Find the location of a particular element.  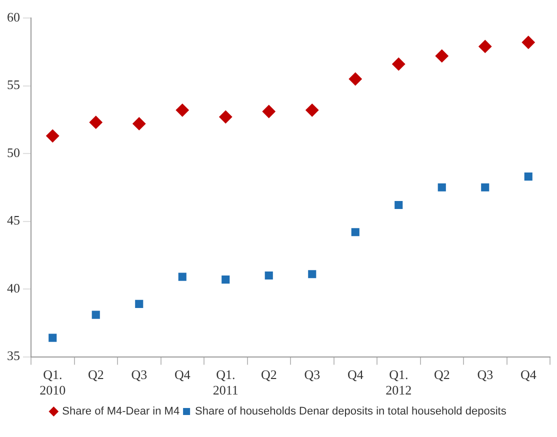

y-tick-label: 60 is located at coordinates (13, 16).